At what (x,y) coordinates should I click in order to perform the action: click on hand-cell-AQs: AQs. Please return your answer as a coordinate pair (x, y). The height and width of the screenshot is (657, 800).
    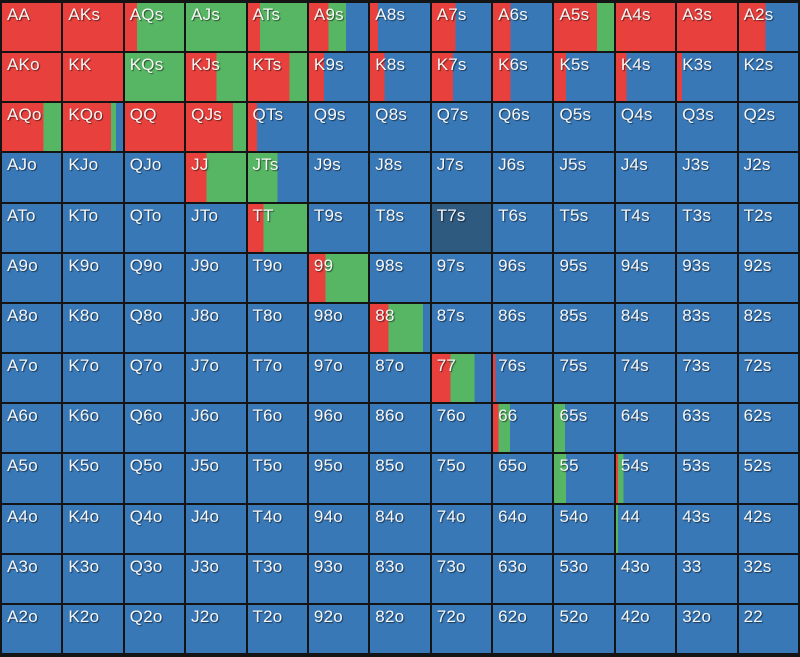
    Looking at the image, I should click on (154, 27).